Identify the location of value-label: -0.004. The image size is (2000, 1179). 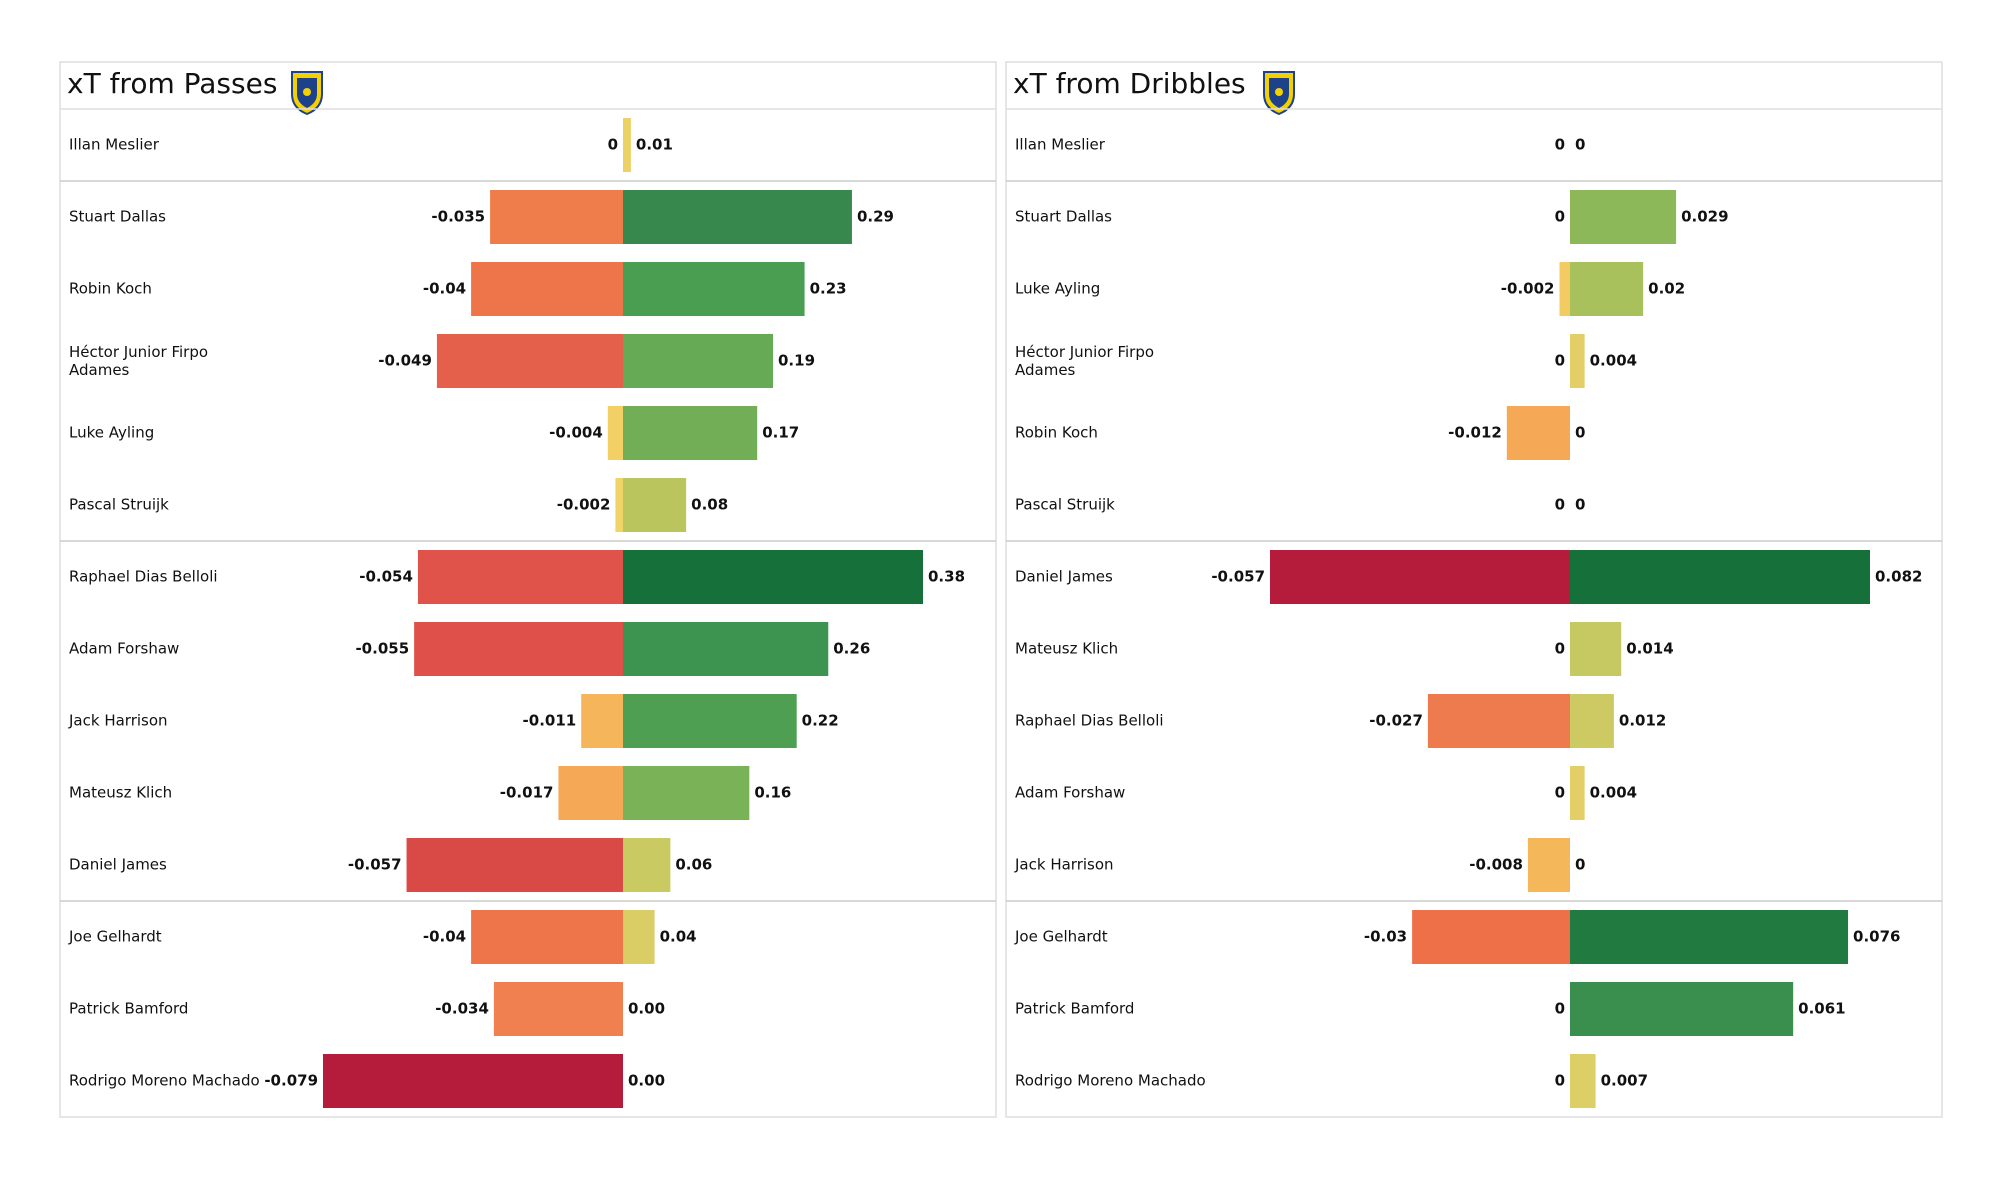
(576, 433).